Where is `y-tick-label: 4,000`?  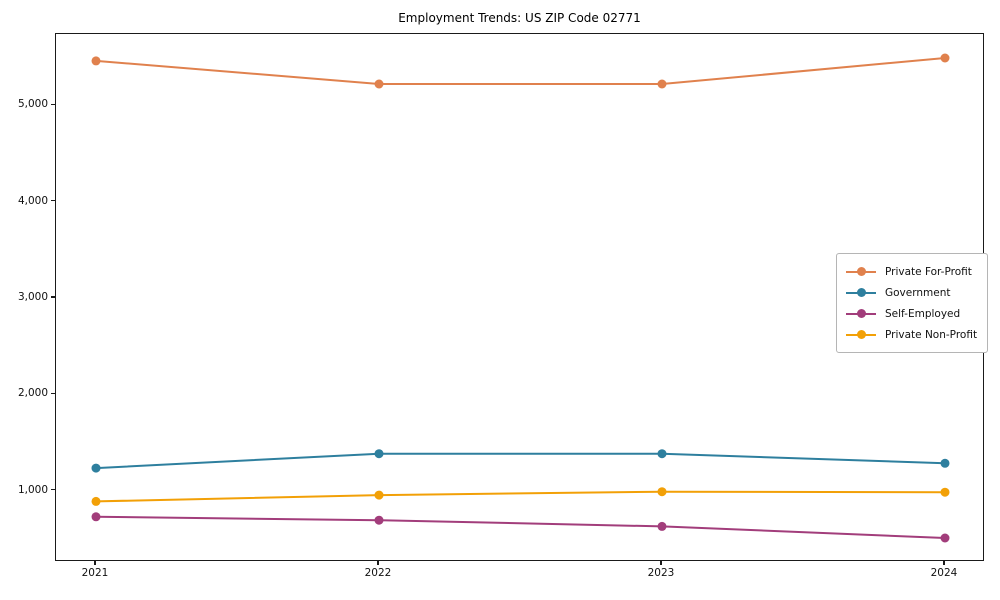
y-tick-label: 4,000 is located at coordinates (32, 200).